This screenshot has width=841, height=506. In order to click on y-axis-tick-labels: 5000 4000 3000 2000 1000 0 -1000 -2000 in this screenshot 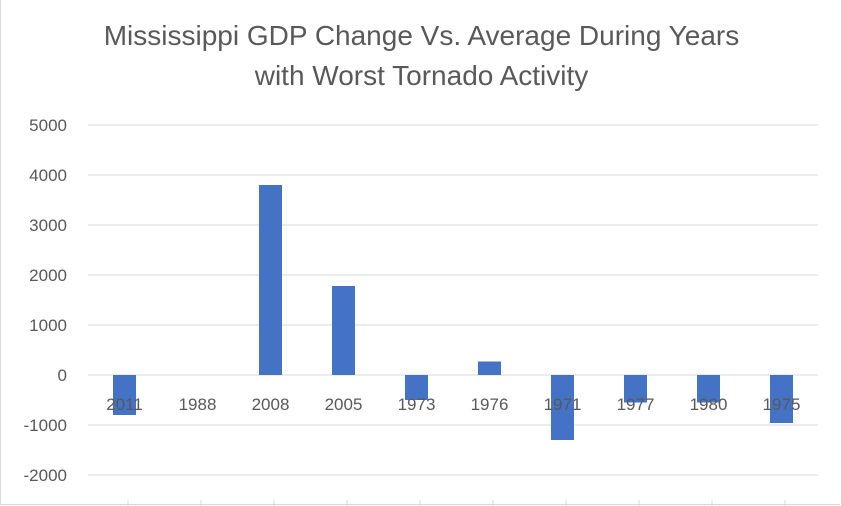, I will do `click(45, 300)`.